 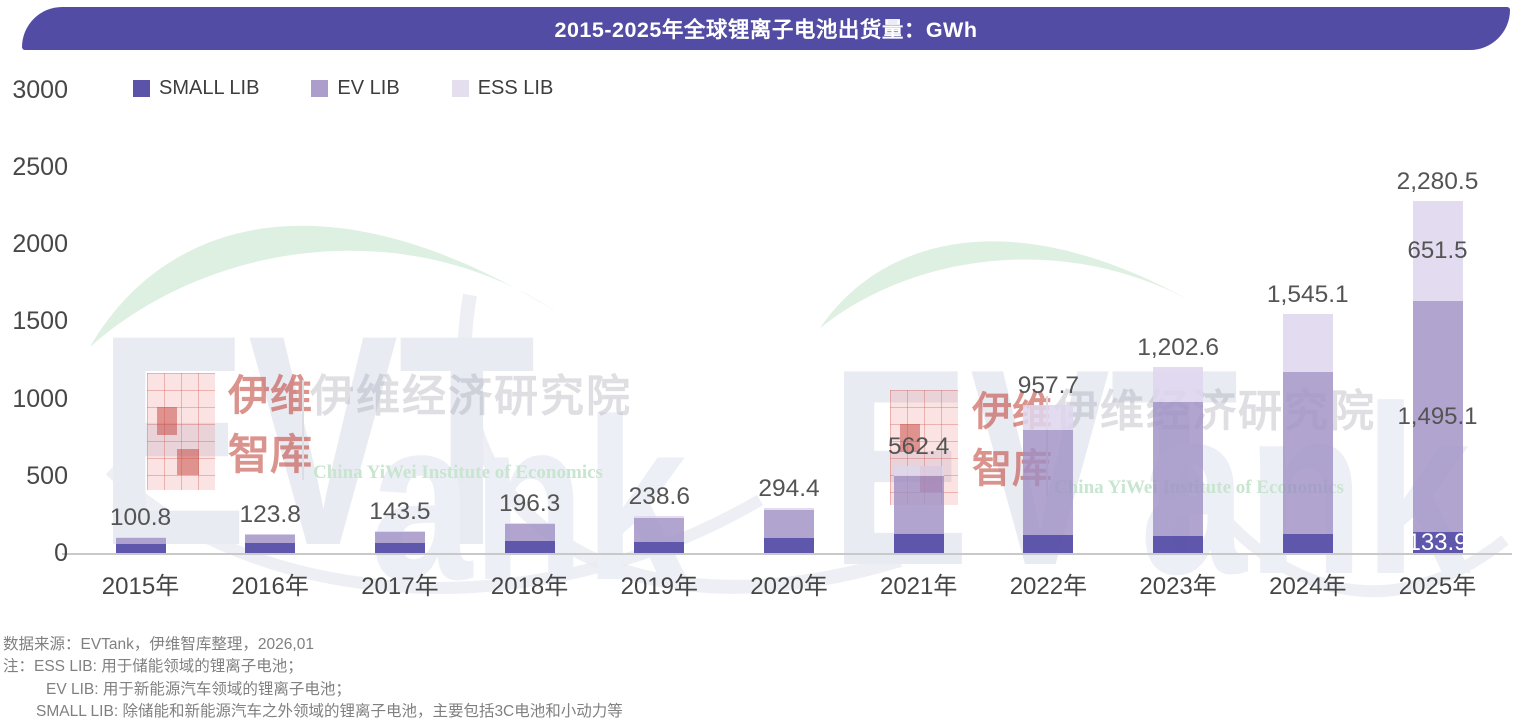 What do you see at coordinates (158, 644) in the screenshot?
I see `data-source-note: 数据来源：EVTank，伊维智库整理，2026,01` at bounding box center [158, 644].